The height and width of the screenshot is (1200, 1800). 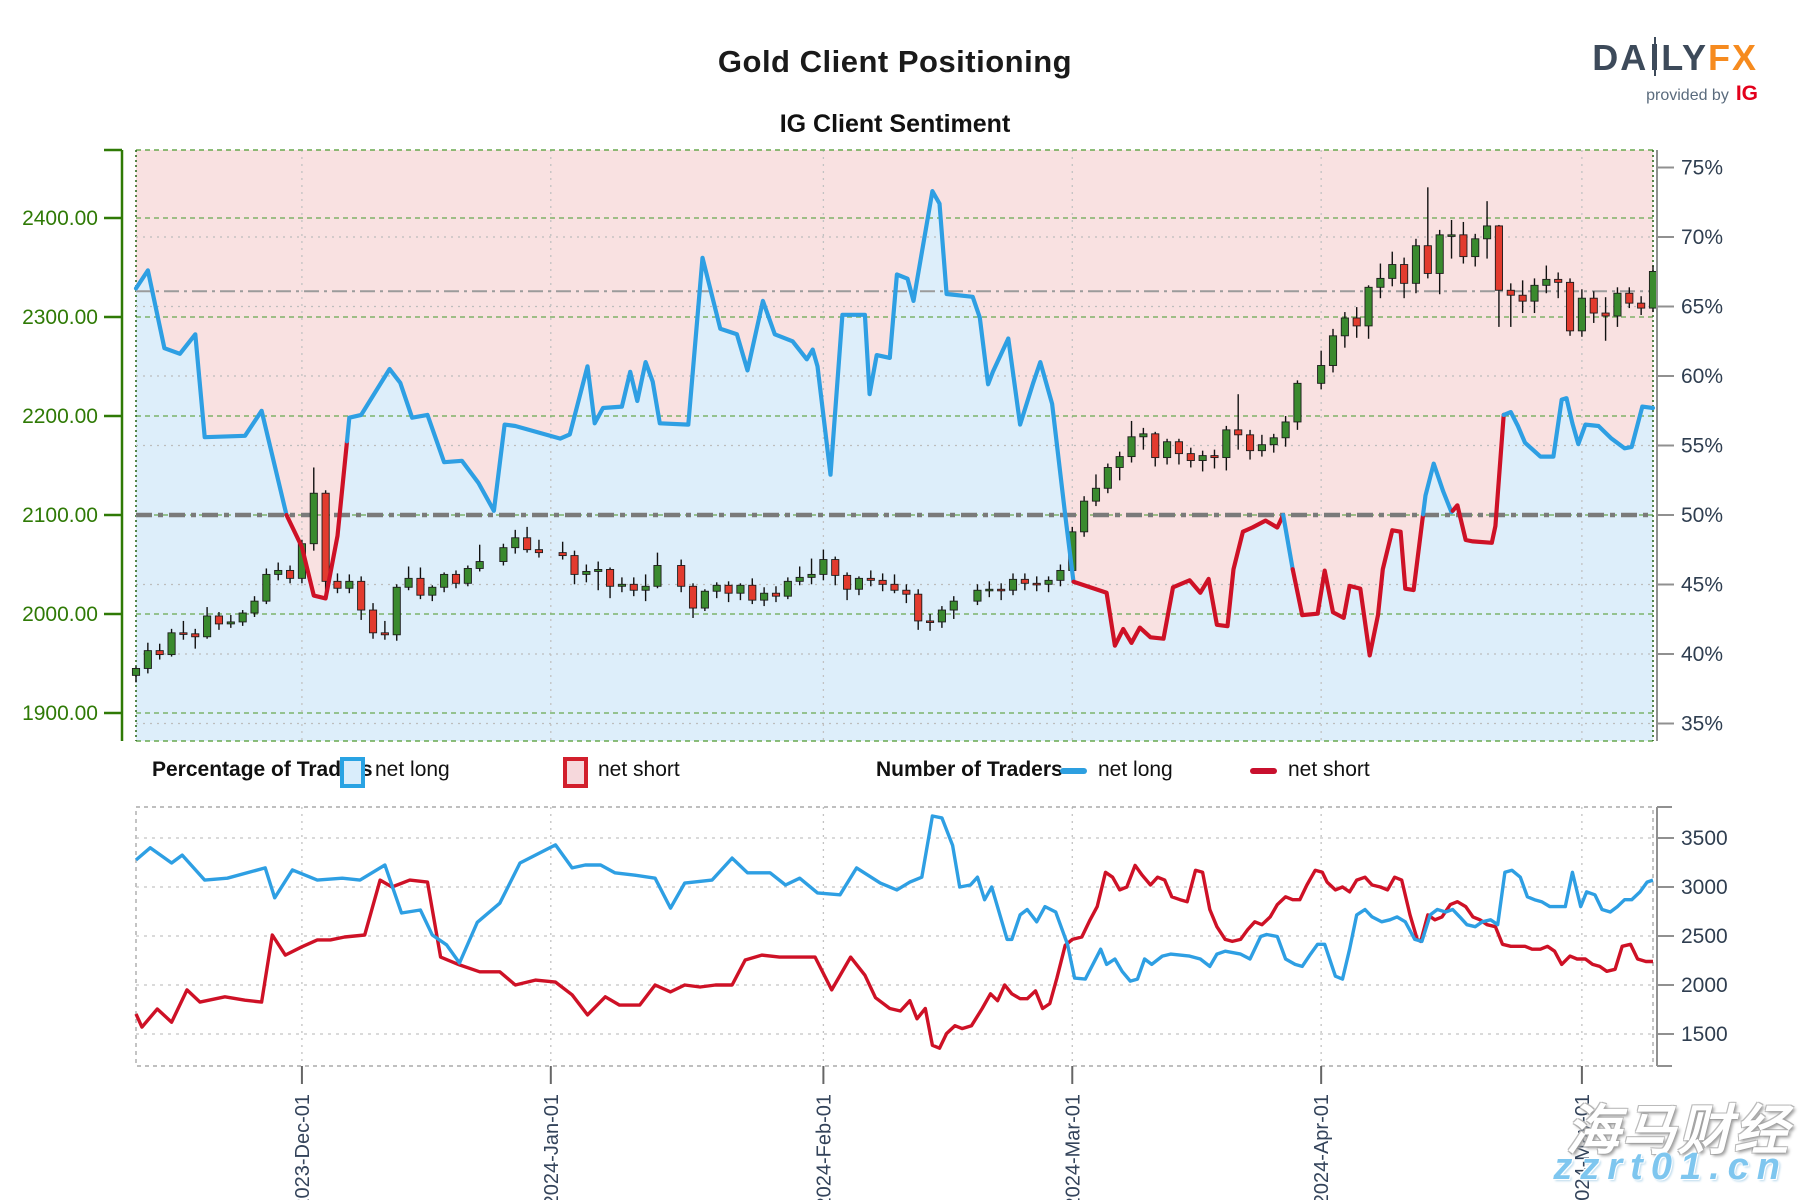 What do you see at coordinates (1702, 446) in the screenshot?
I see `percent-axis-label: 55%` at bounding box center [1702, 446].